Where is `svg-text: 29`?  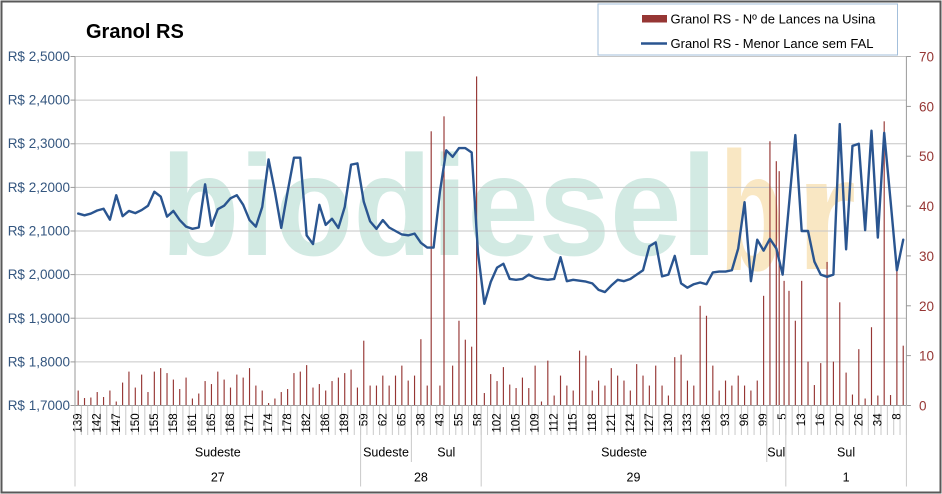
svg-text: 29 is located at coordinates (634, 478).